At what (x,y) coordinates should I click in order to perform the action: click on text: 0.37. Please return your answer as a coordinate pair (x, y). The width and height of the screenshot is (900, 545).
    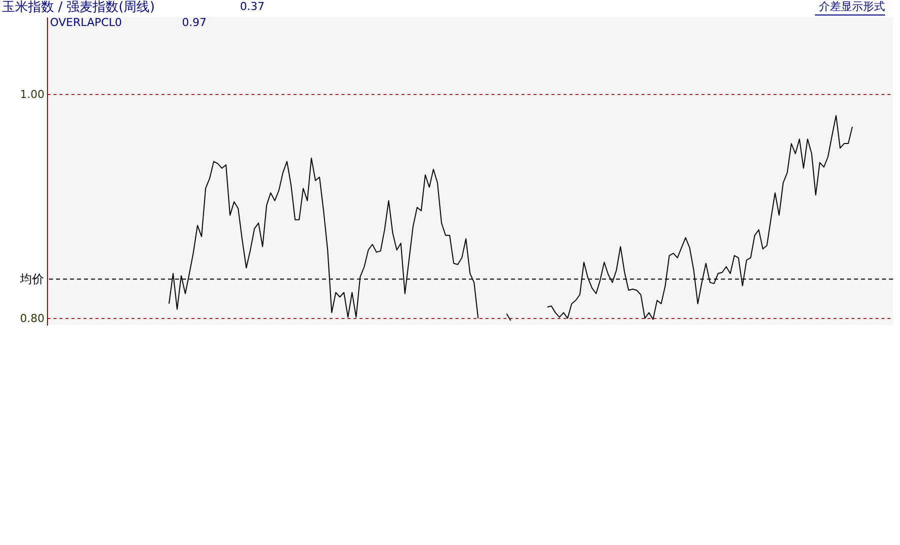
    Looking at the image, I should click on (252, 6).